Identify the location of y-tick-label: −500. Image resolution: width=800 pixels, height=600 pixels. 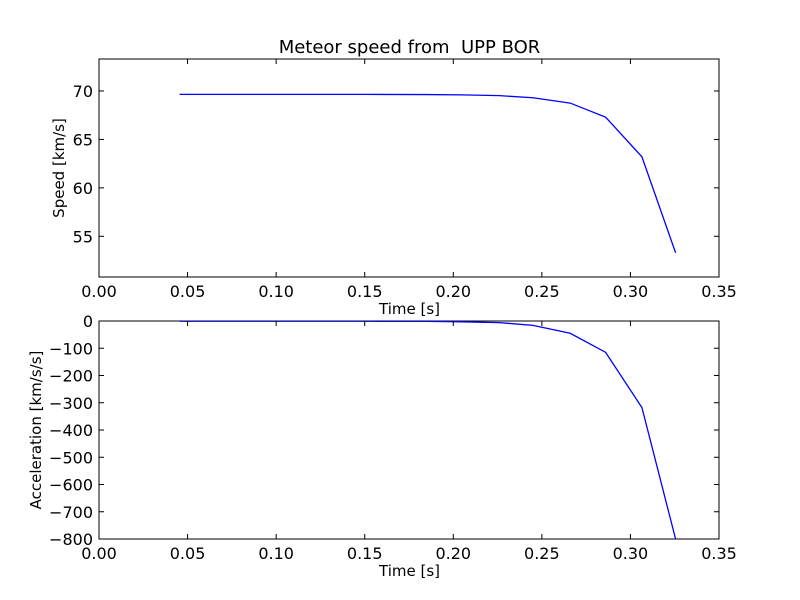
(71, 457).